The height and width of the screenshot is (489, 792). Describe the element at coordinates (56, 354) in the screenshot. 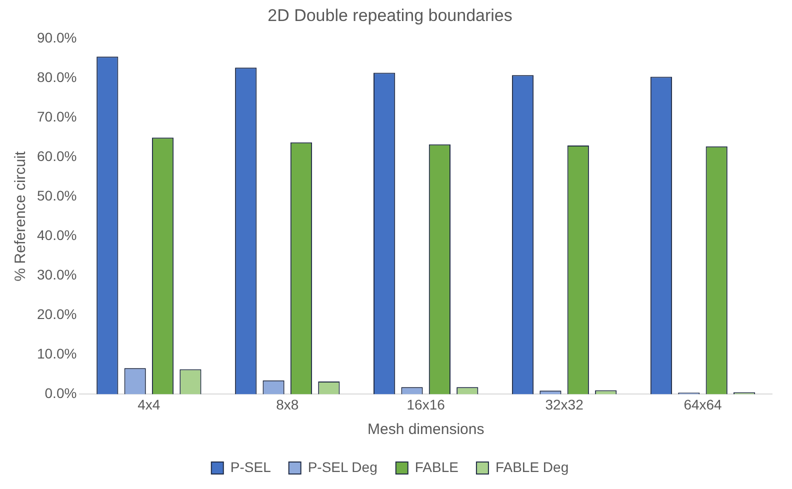

I see `y-tick-label: 10.0%` at that location.